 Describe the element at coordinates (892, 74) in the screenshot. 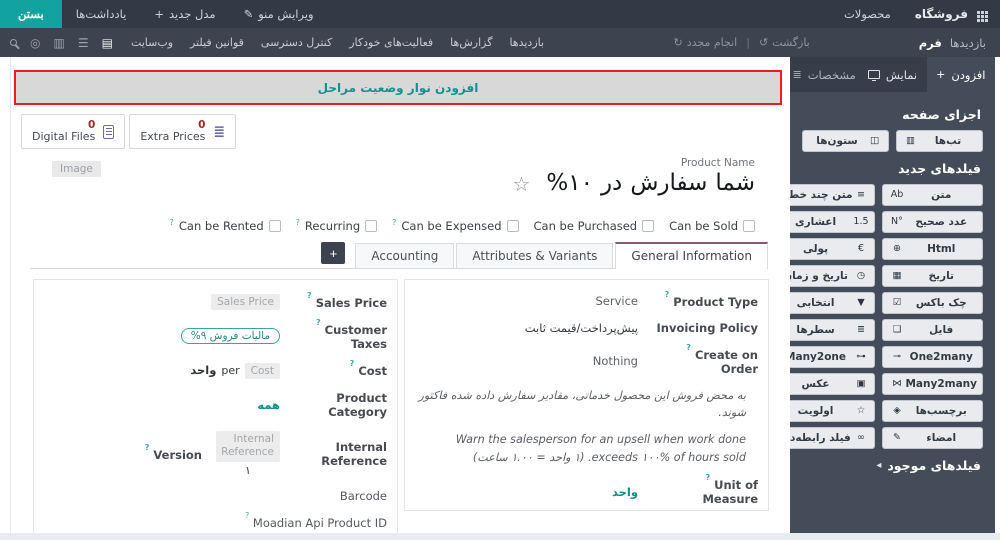

I see `tab-view: نمایش` at that location.